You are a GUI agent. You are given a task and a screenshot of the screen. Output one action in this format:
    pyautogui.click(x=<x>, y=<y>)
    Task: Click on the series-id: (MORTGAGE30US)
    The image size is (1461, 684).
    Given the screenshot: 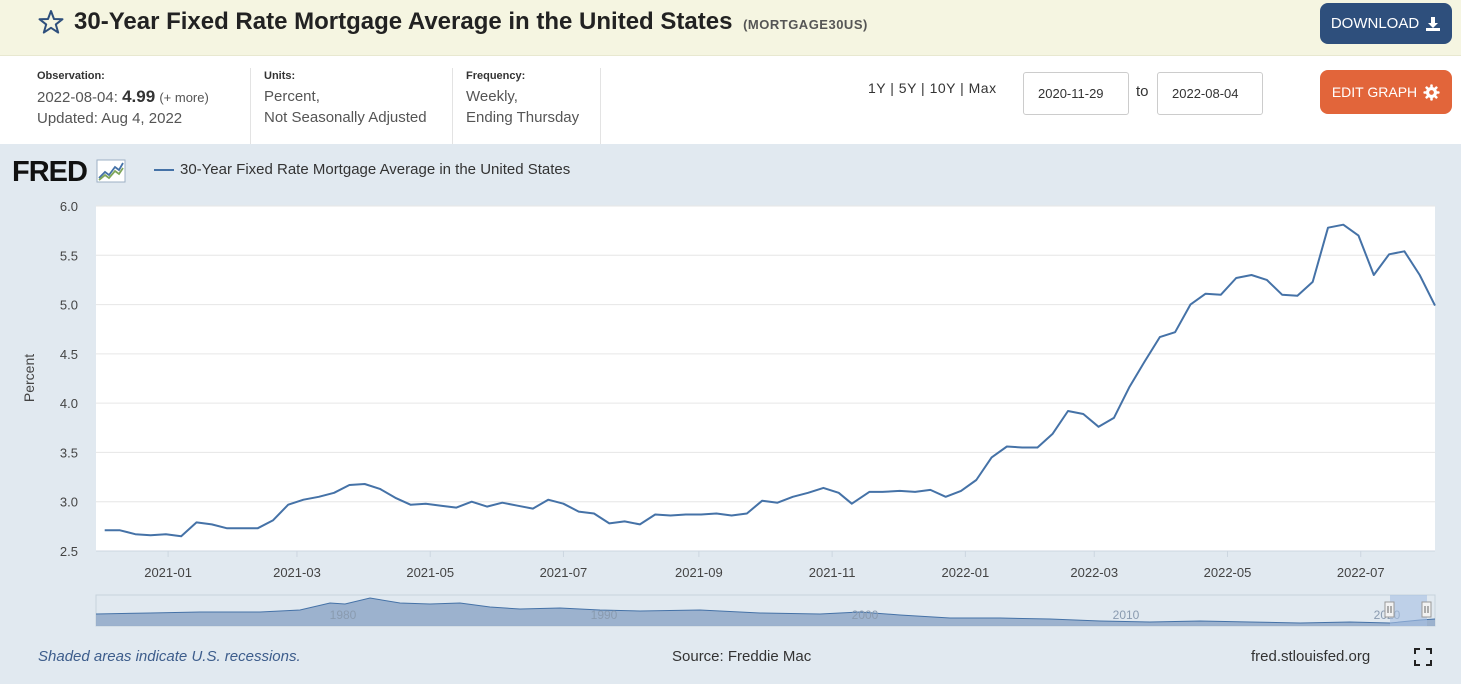 What is the action you would take?
    pyautogui.click(x=805, y=24)
    